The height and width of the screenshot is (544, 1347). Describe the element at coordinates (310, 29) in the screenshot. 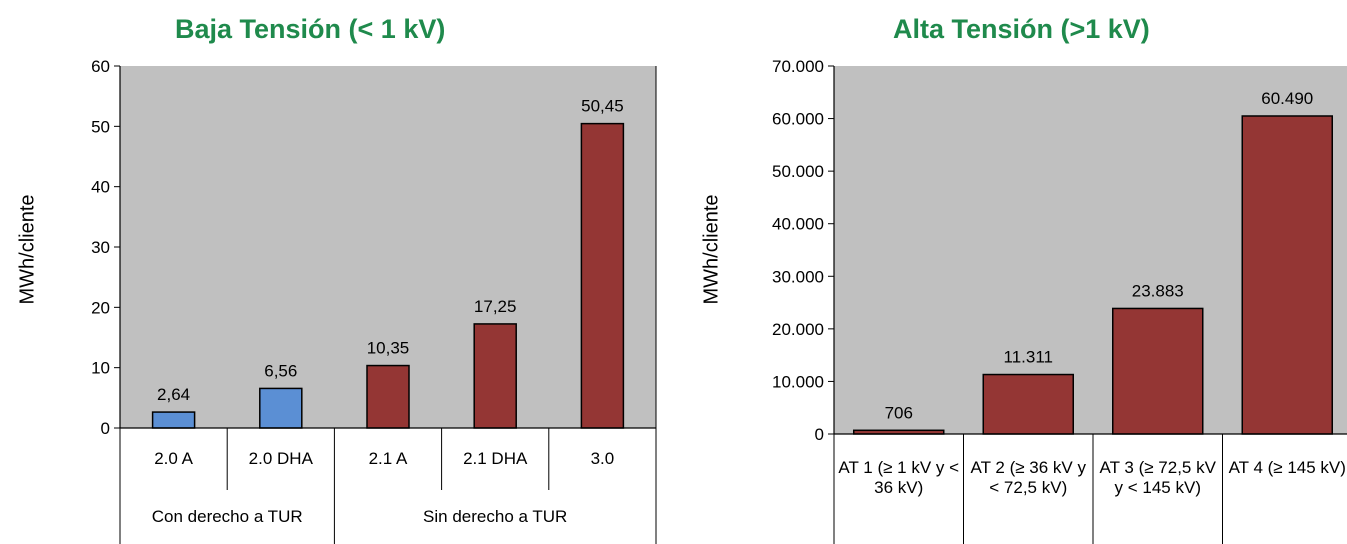

I see `chart-1-title: Baja Tensión (< 1 kV)` at that location.